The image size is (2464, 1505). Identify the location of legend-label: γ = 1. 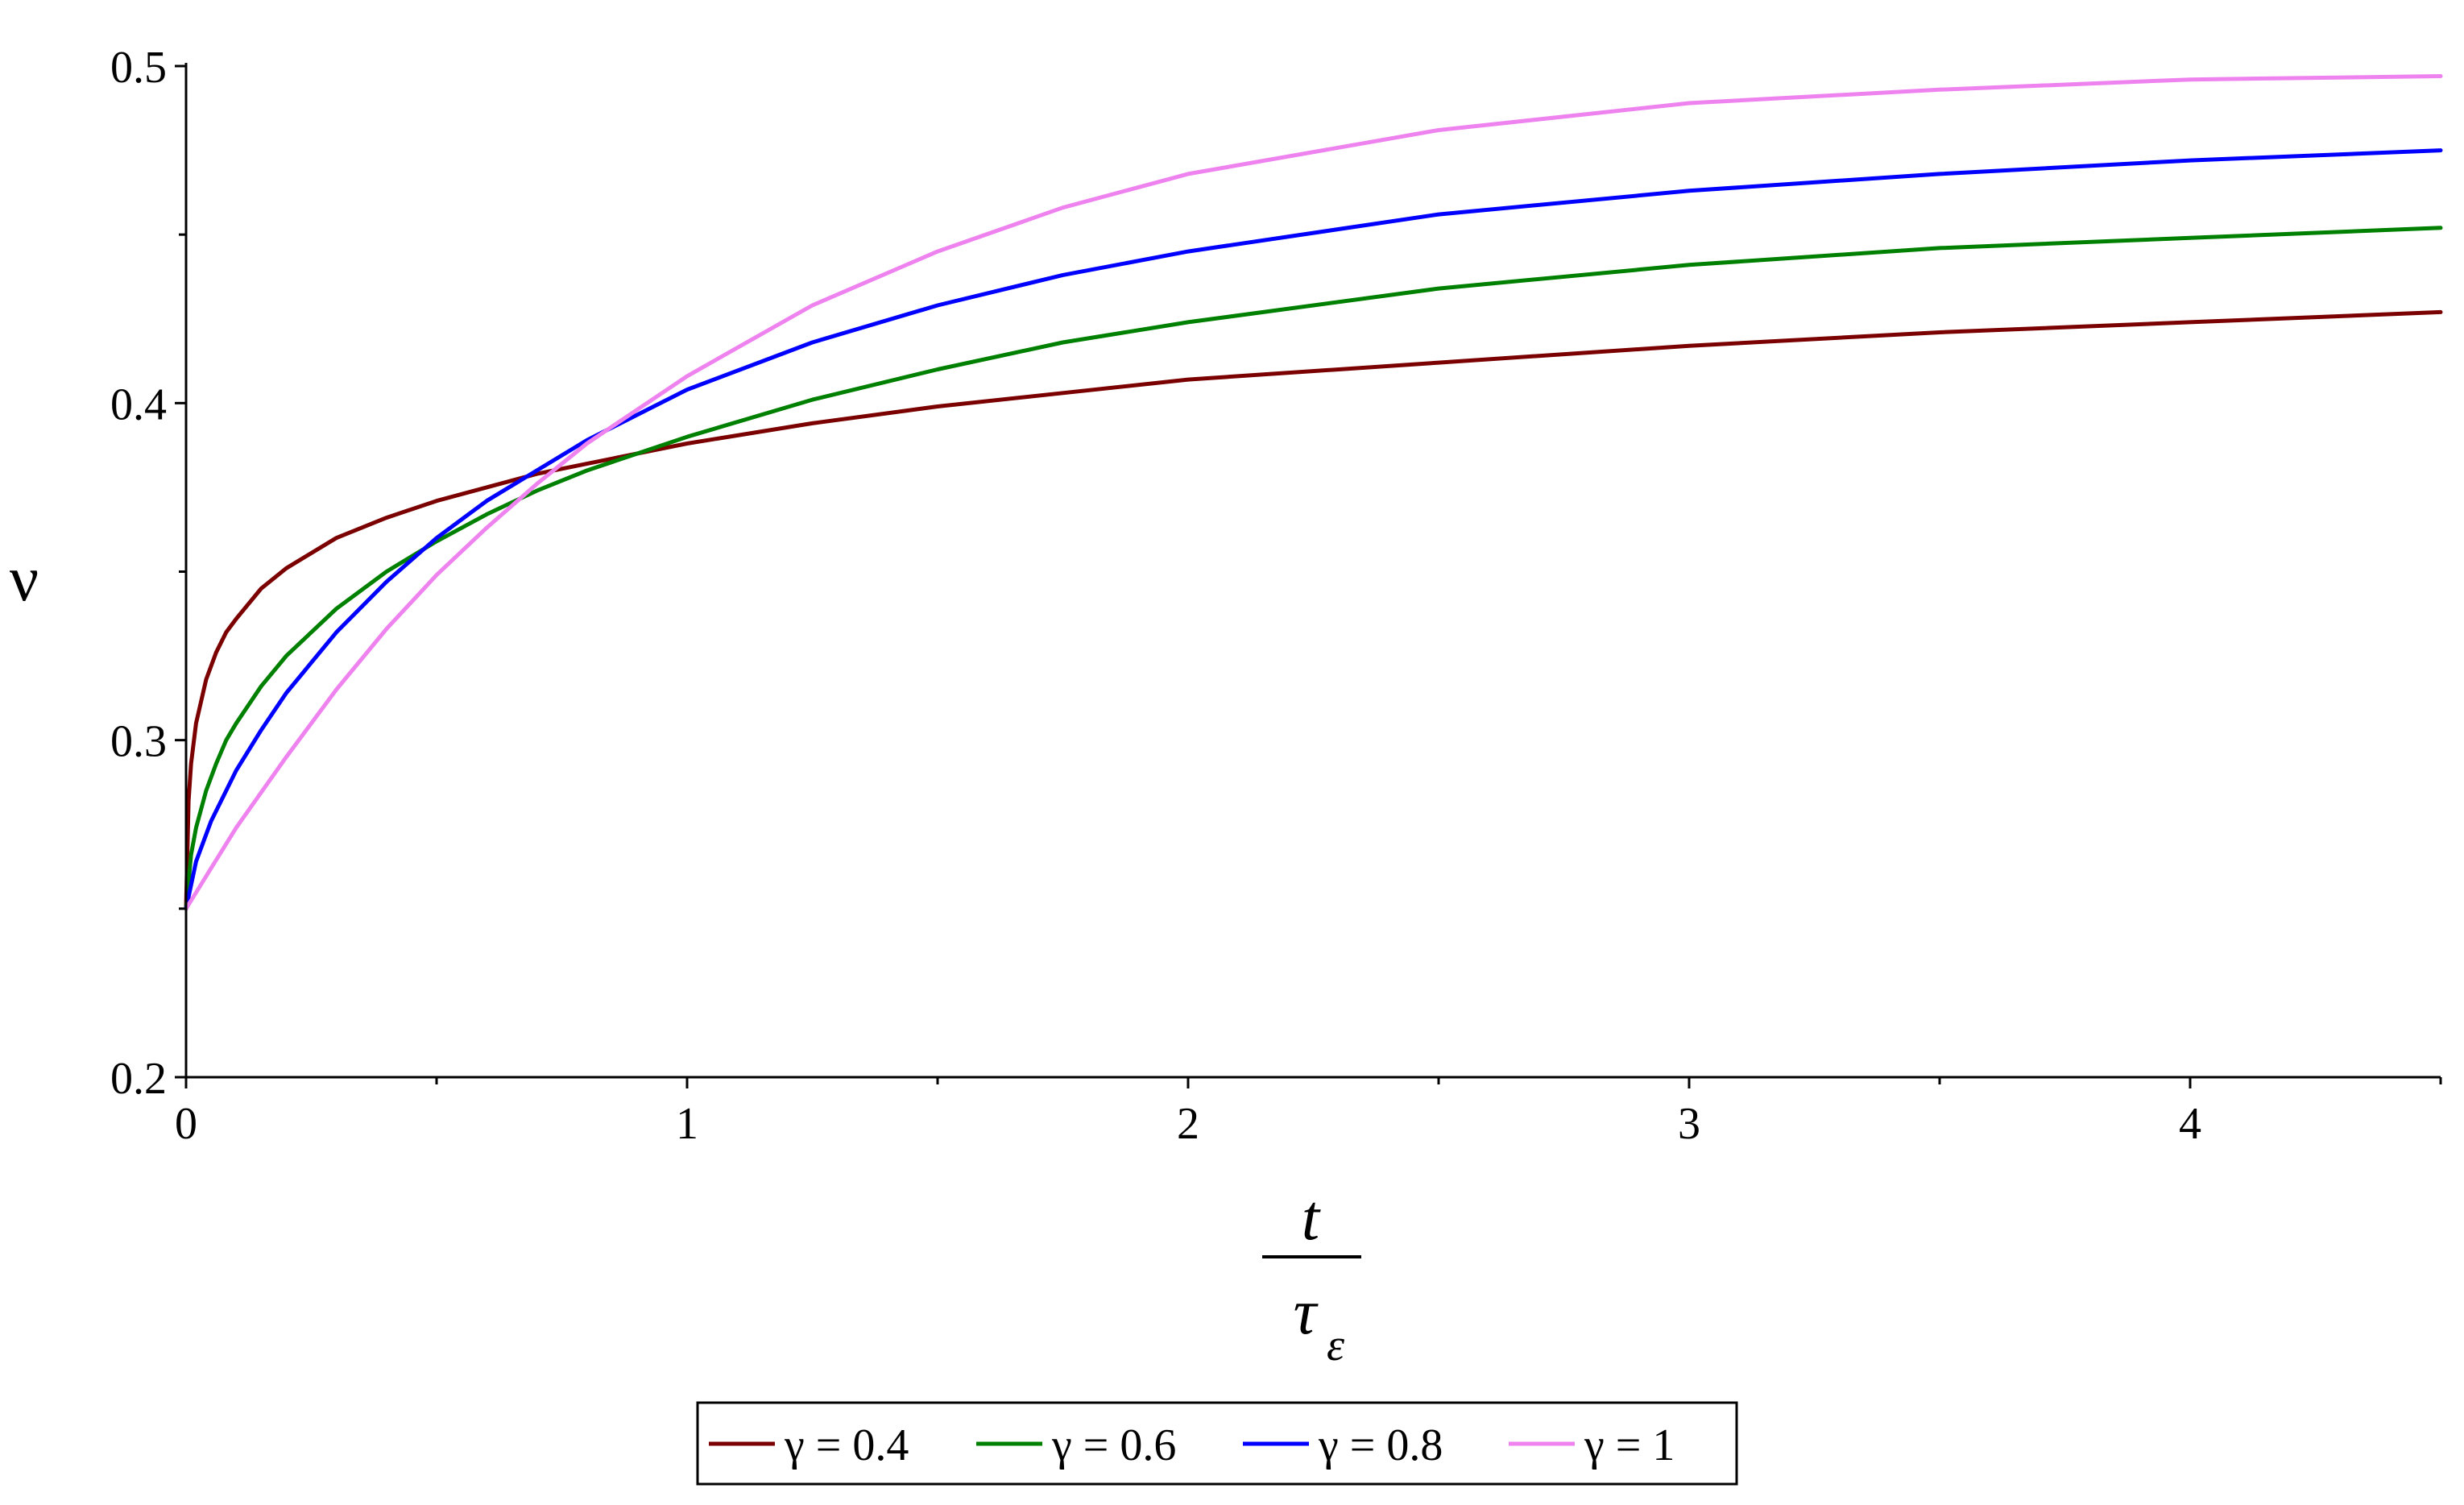
(1629, 1445).